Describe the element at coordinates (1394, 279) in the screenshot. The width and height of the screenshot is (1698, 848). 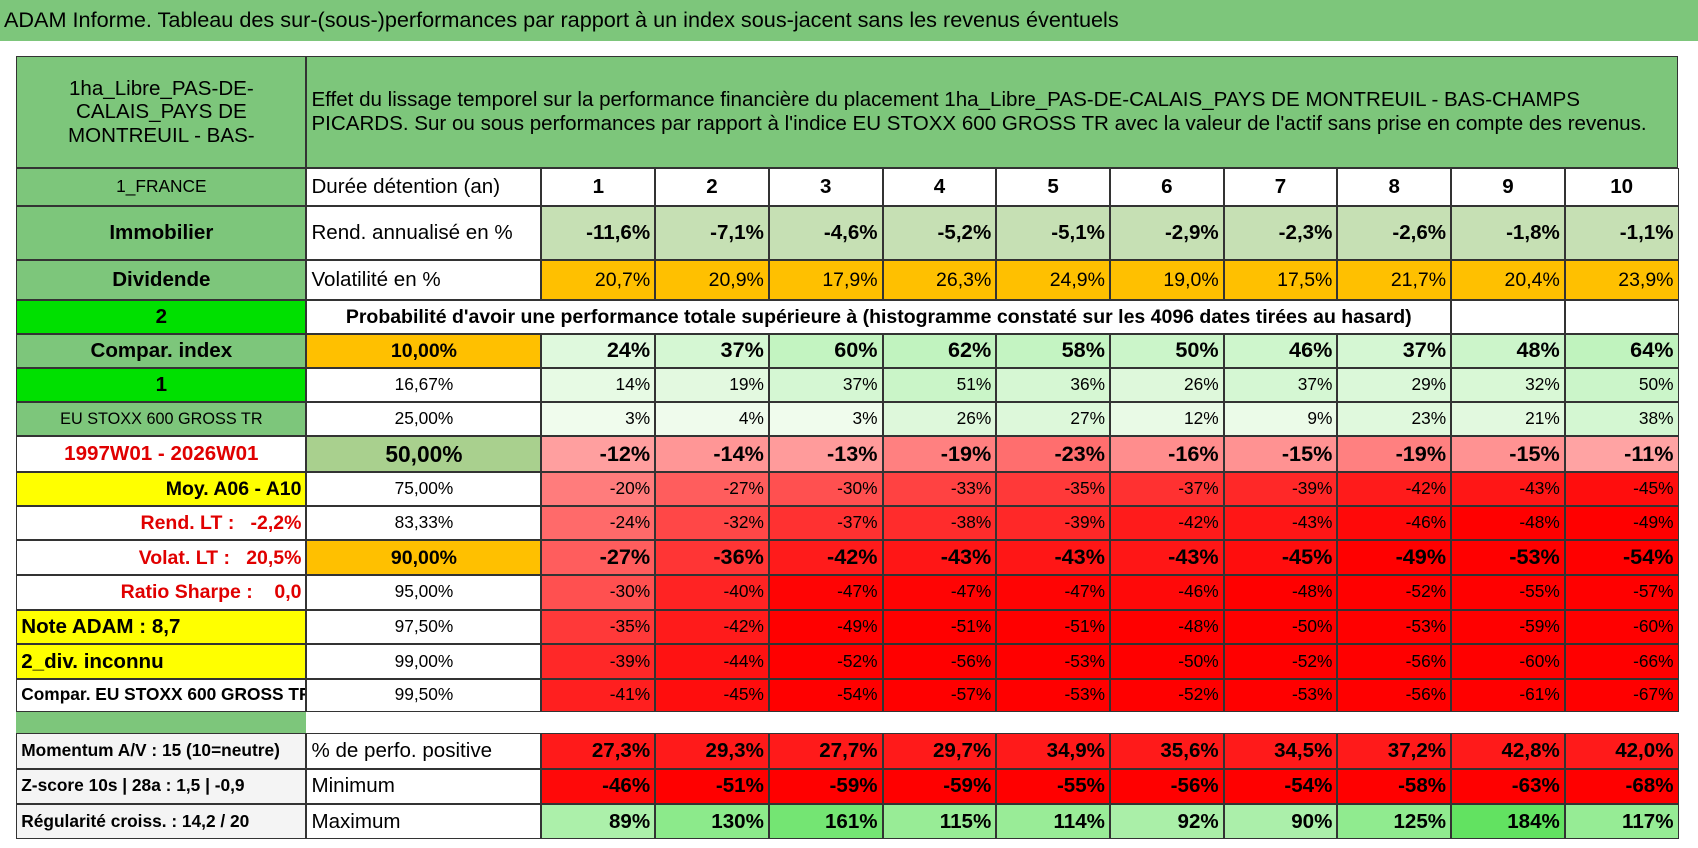
I see `cell: 21,7%` at that location.